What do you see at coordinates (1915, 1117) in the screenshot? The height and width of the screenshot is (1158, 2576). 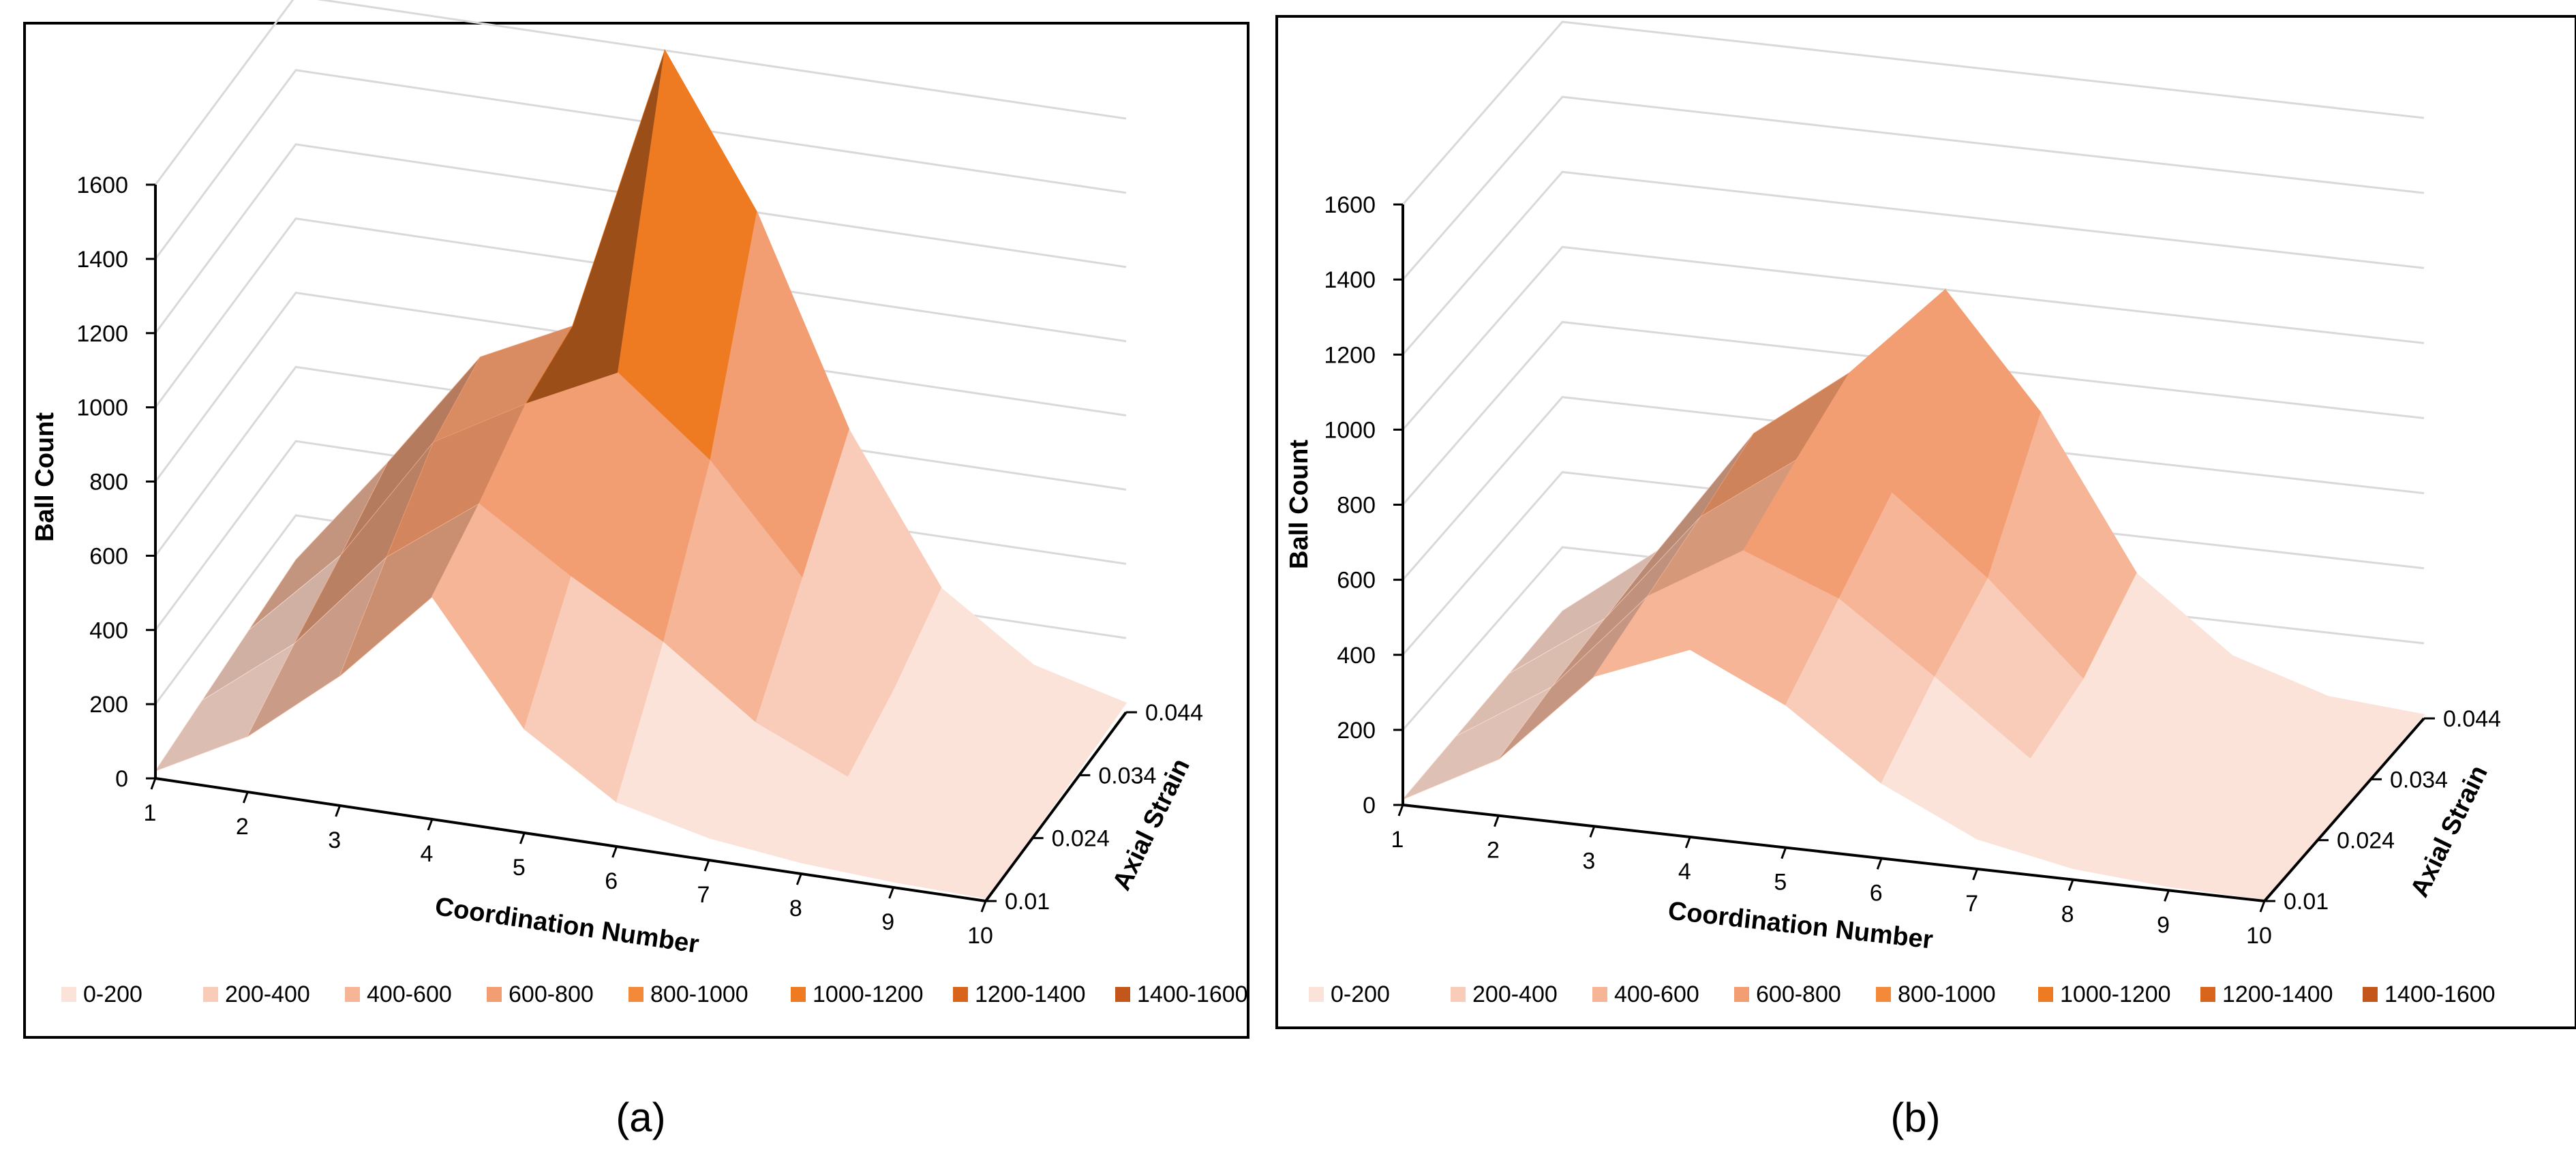 I see `panel-label-b: (b)` at bounding box center [1915, 1117].